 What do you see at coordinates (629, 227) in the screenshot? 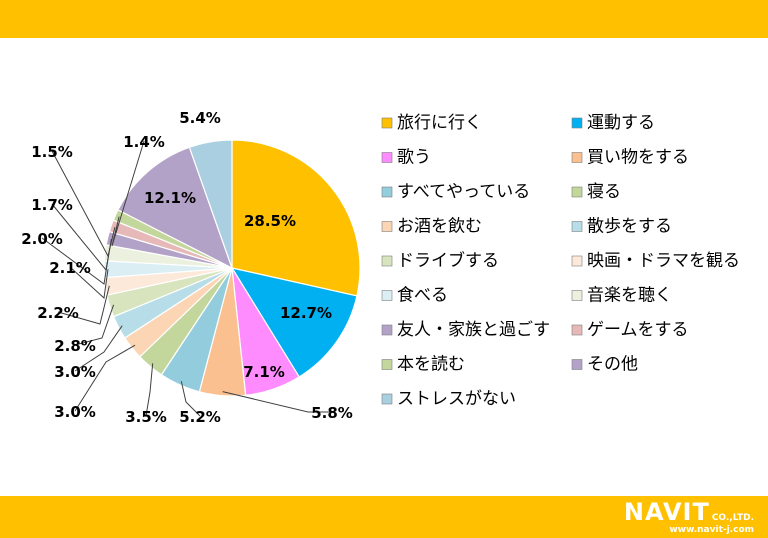
I see `legend-label-8: 散歩をする` at bounding box center [629, 227].